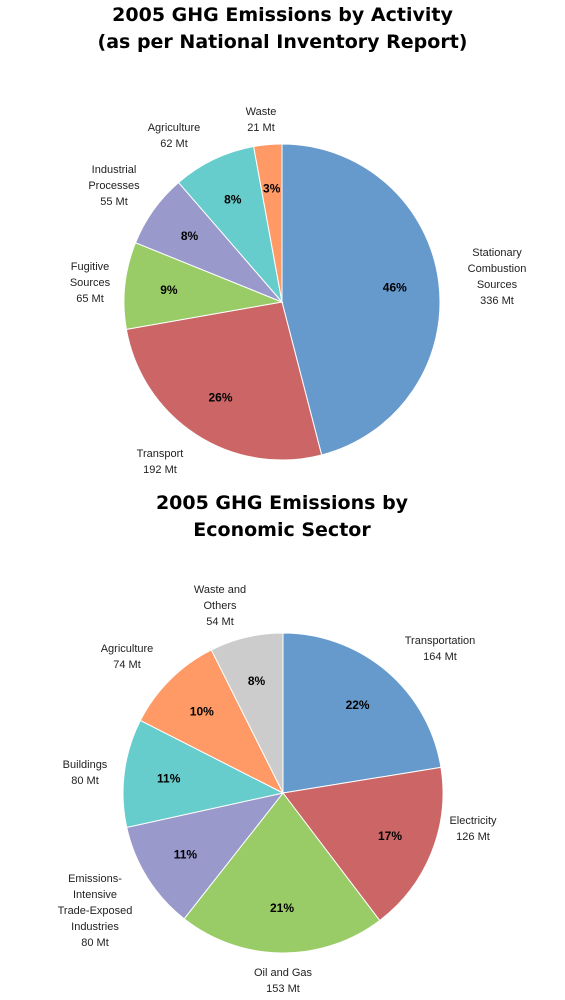 The height and width of the screenshot is (1000, 565). I want to click on pct-label-transport: 26%, so click(220, 398).